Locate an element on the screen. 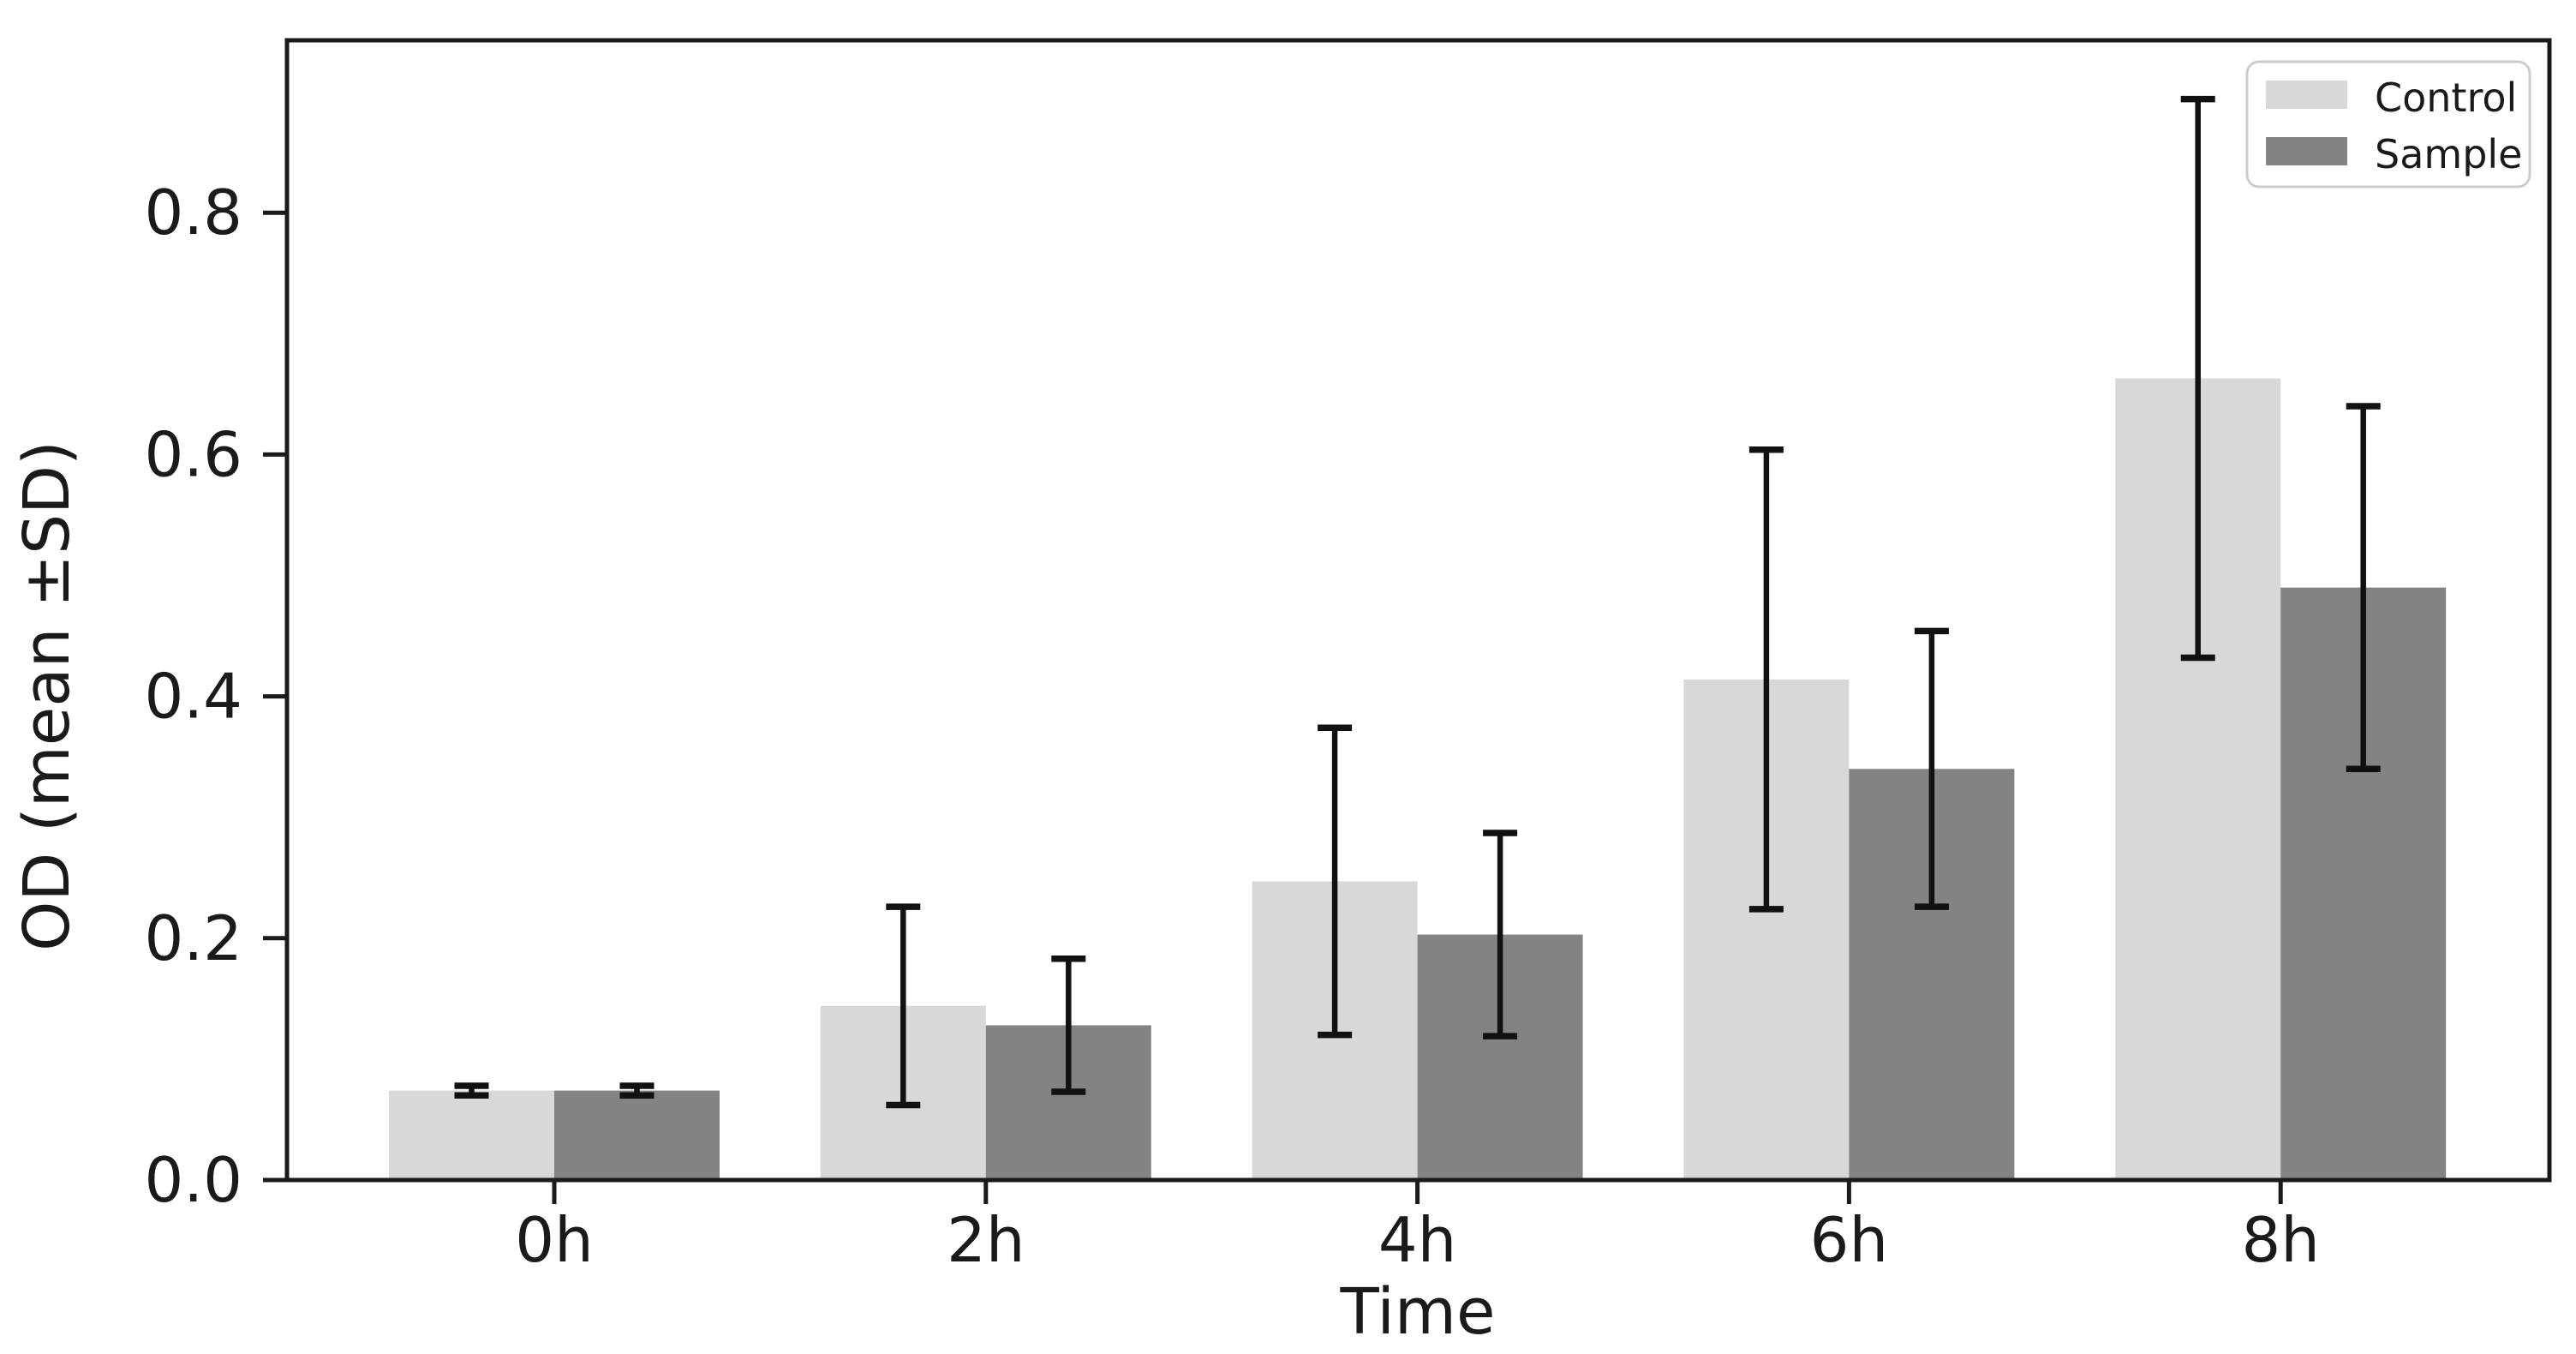 This screenshot has height=1354, width=2576. y-tick-label: 0.2 is located at coordinates (193, 938).